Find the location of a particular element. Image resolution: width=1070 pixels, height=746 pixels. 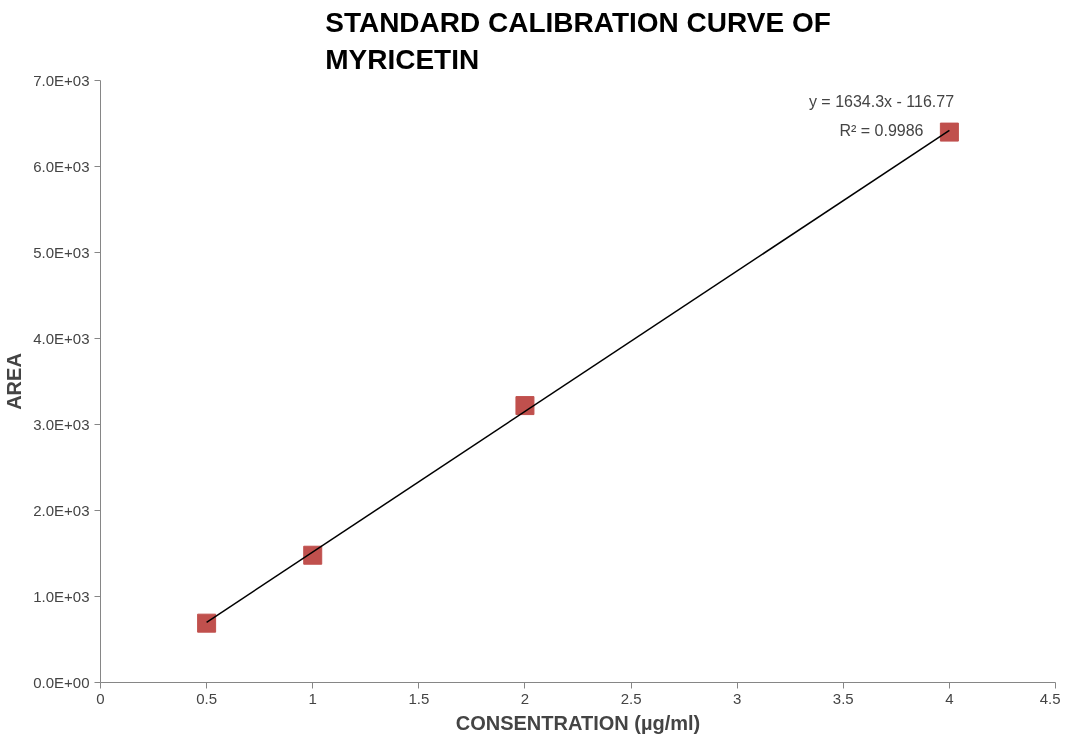

y-tick-label: 5.0E+03 is located at coordinates (61, 252).